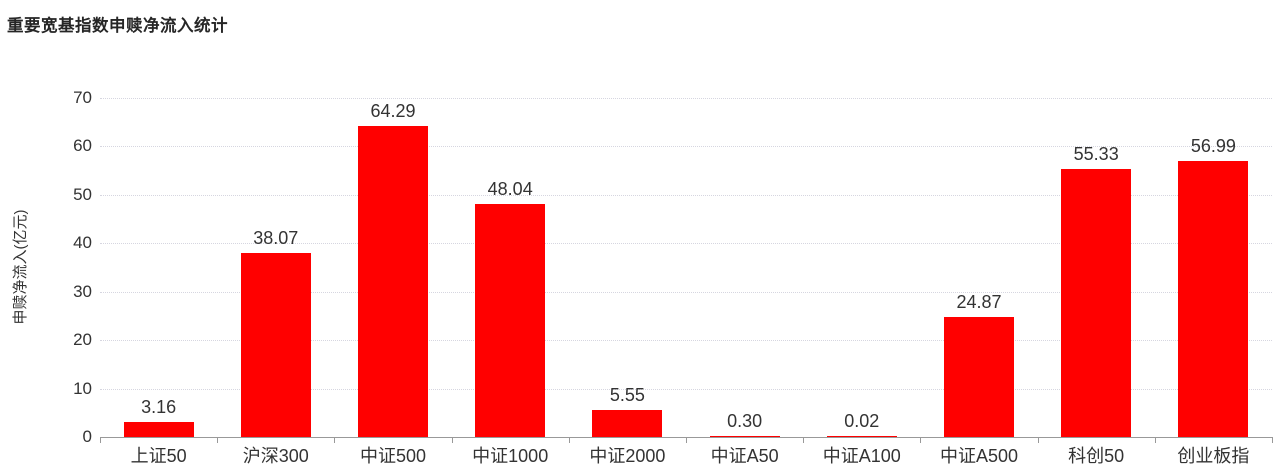  What do you see at coordinates (82, 194) in the screenshot?
I see `y-tick-label: 50` at bounding box center [82, 194].